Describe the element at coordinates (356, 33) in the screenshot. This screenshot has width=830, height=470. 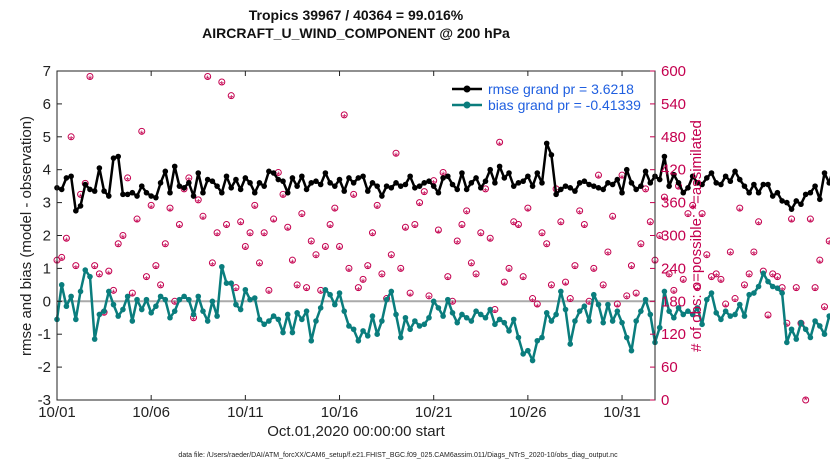
I see `chart-subtitle: AIRCRAFT_U_WIND_COMPONENT @ 200 hPa` at that location.